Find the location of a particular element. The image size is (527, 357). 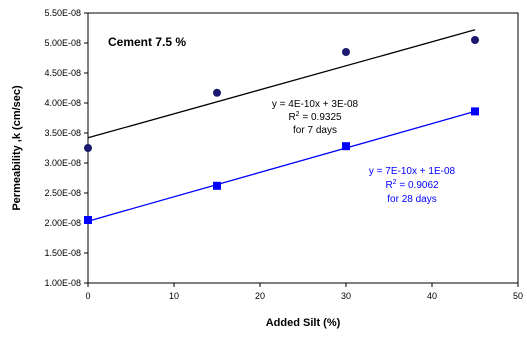

series-label-28-days: for 28 days is located at coordinates (411, 199).